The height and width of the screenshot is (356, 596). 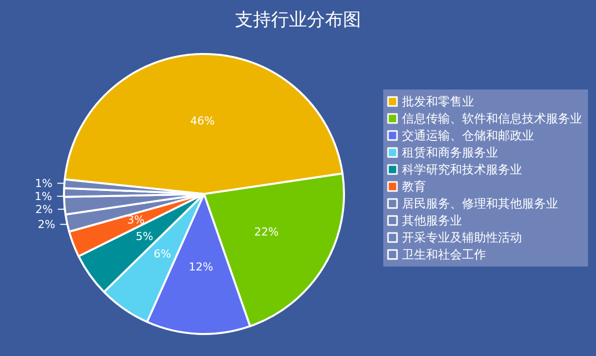 I want to click on legend-label: 科学研究和技术服务业, so click(x=462, y=169).